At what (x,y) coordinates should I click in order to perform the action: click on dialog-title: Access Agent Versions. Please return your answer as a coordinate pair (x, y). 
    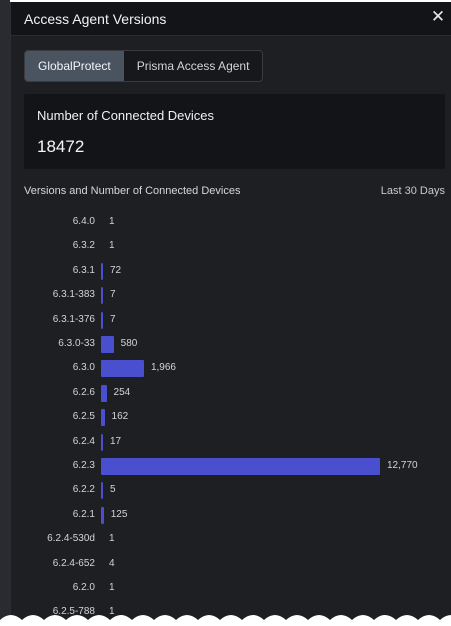
    Looking at the image, I should click on (95, 19).